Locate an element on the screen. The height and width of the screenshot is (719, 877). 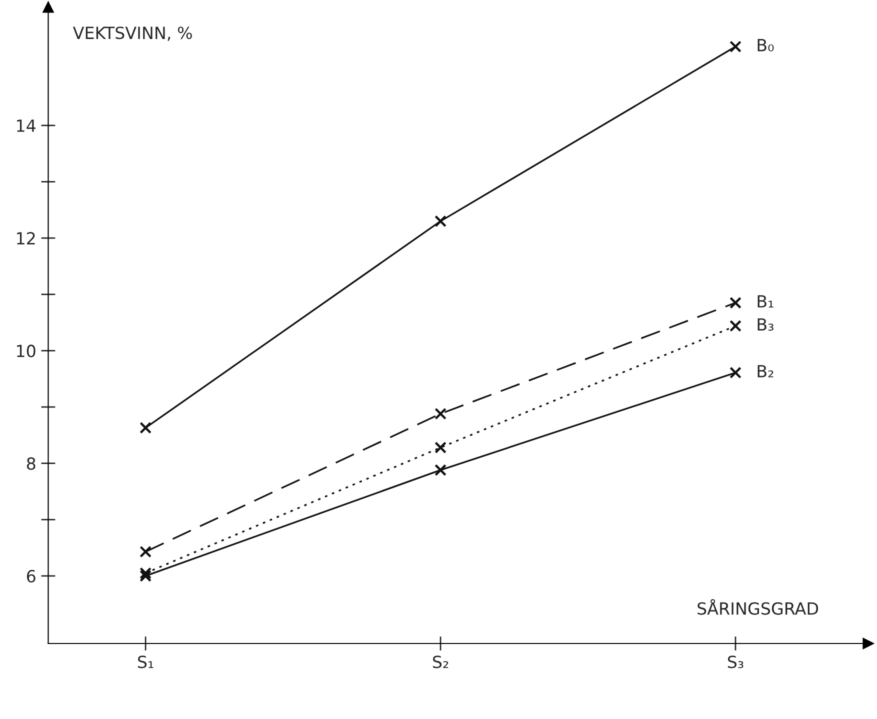
y-tick-label: 12 is located at coordinates (26, 238).